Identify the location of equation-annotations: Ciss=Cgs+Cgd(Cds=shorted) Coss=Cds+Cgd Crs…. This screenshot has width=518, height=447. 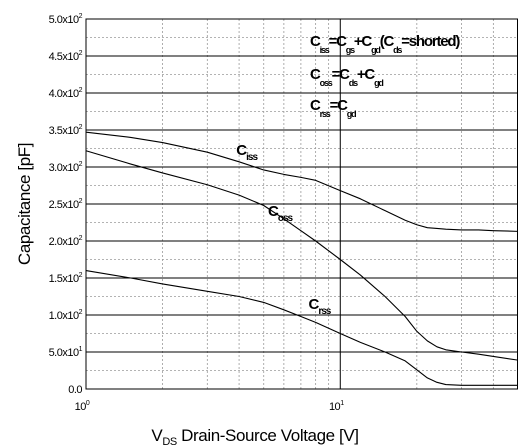
(386, 76).